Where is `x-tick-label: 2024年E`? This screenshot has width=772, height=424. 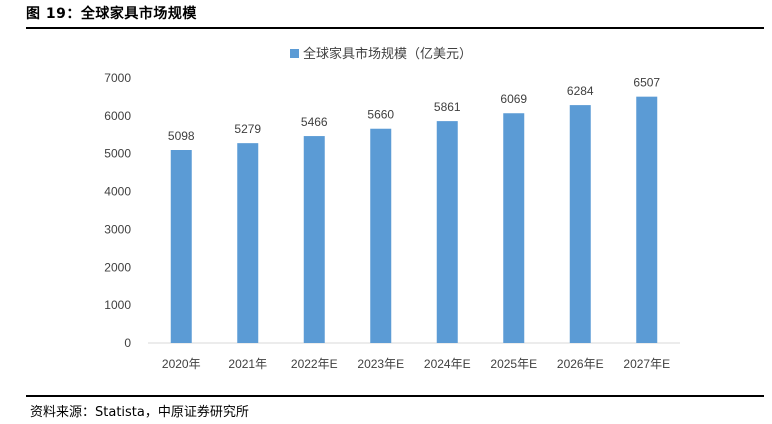 x-tick-label: 2024年E is located at coordinates (447, 364).